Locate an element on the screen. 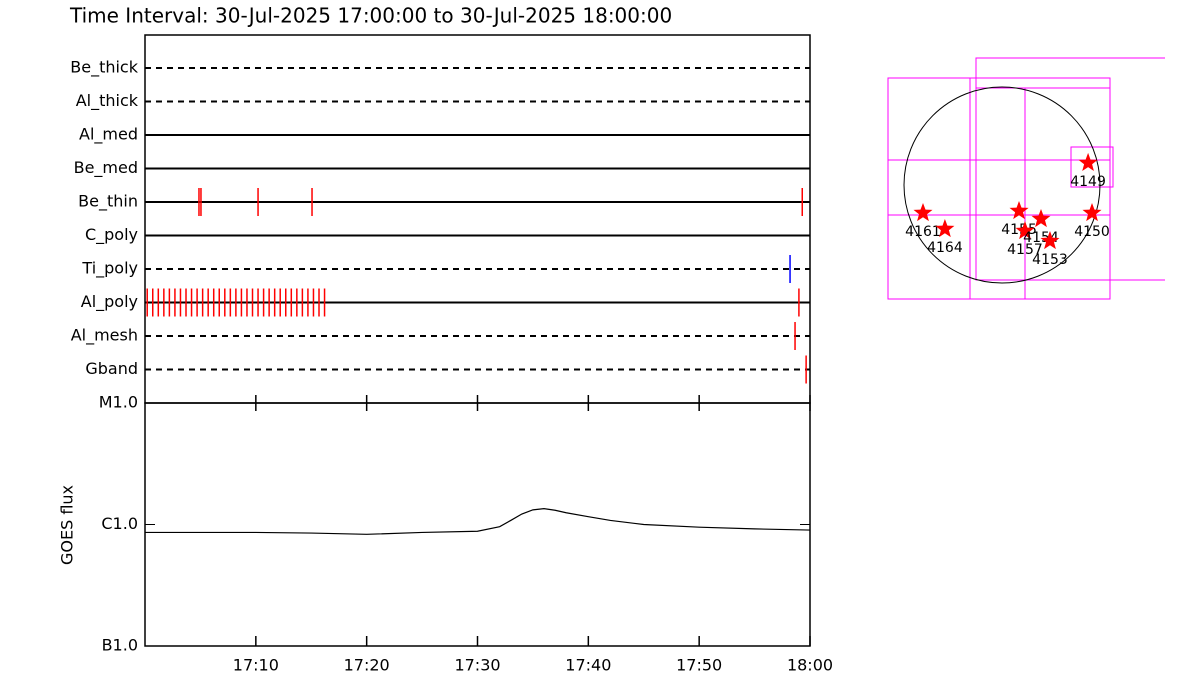 The height and width of the screenshot is (700, 1200). row-label: C_poly is located at coordinates (111, 235).